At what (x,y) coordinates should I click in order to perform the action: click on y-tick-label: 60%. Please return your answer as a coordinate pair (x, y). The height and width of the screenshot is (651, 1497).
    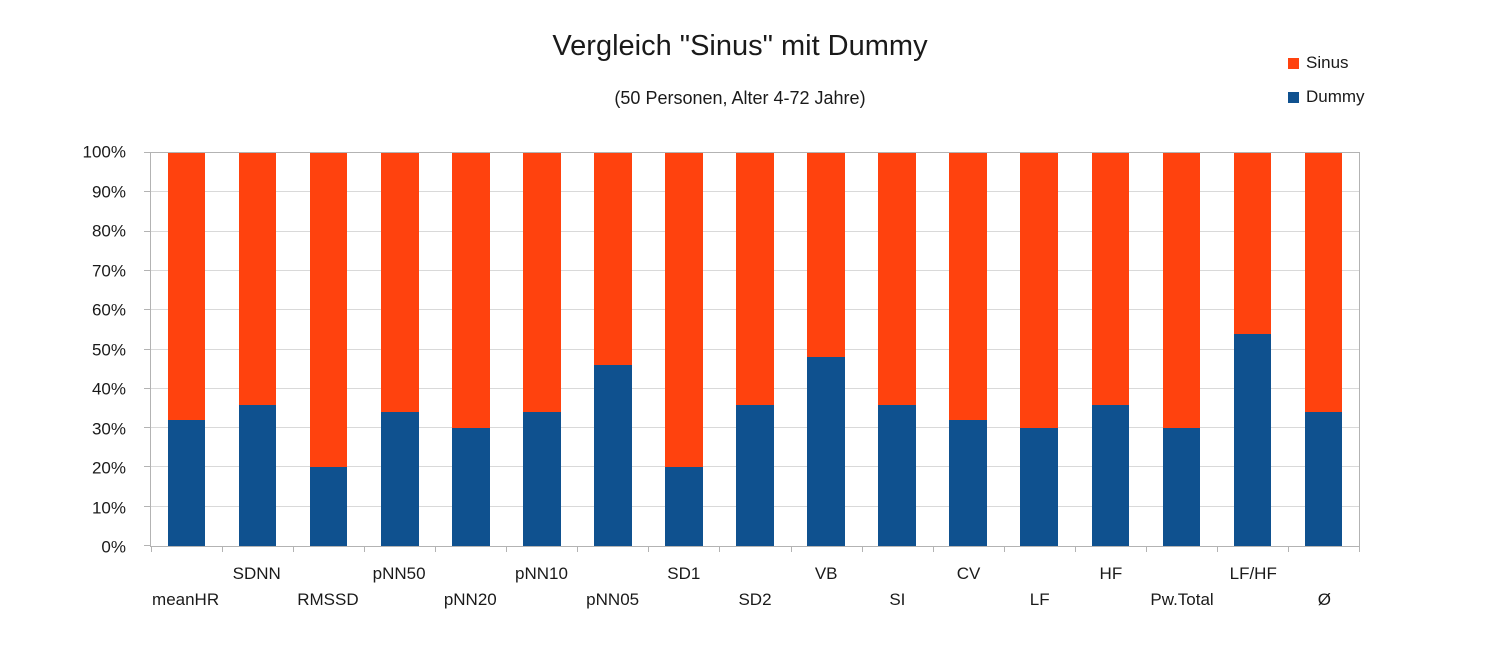
    Looking at the image, I should click on (108, 310).